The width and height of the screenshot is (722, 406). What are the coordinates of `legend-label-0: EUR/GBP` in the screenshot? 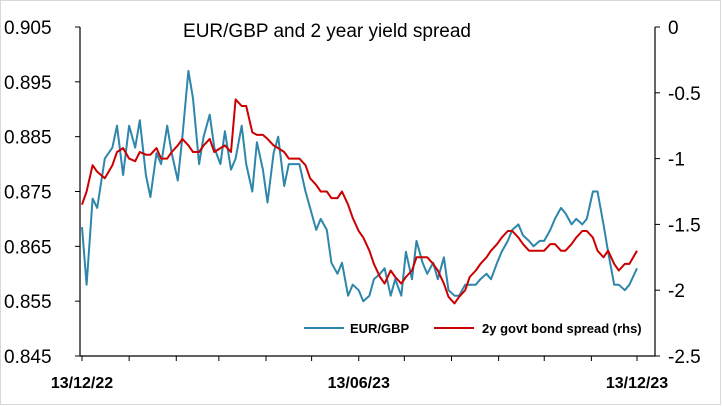 It's located at (380, 328).